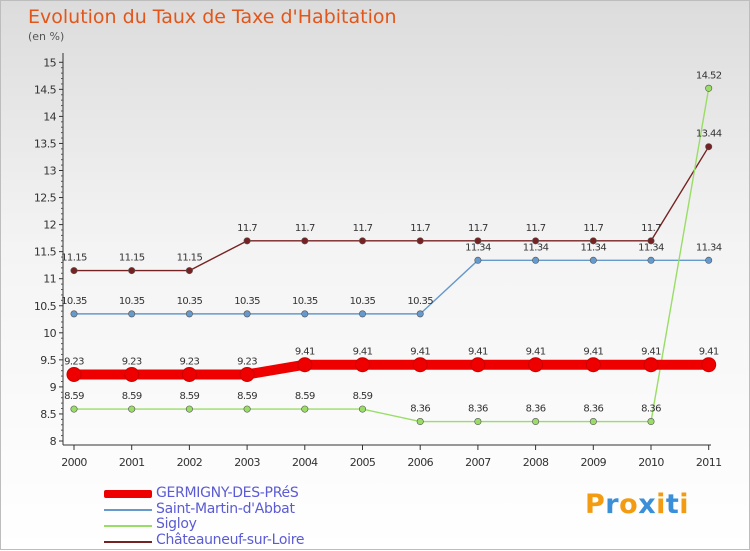 This screenshot has height=551, width=750. Describe the element at coordinates (53, 387) in the screenshot. I see `y-tick-label: 9` at that location.